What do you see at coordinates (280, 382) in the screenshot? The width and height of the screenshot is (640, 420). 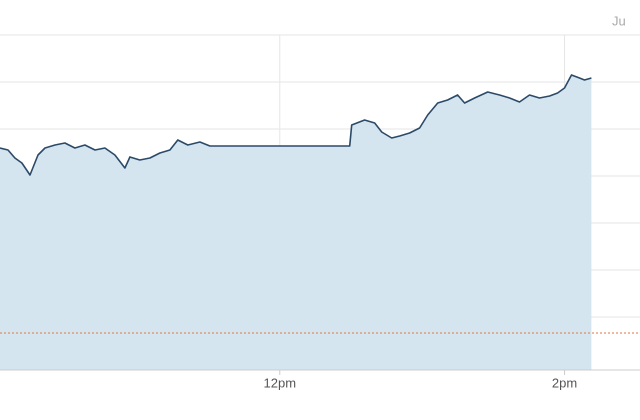 I see `x-tick-label: 12pm` at bounding box center [280, 382].